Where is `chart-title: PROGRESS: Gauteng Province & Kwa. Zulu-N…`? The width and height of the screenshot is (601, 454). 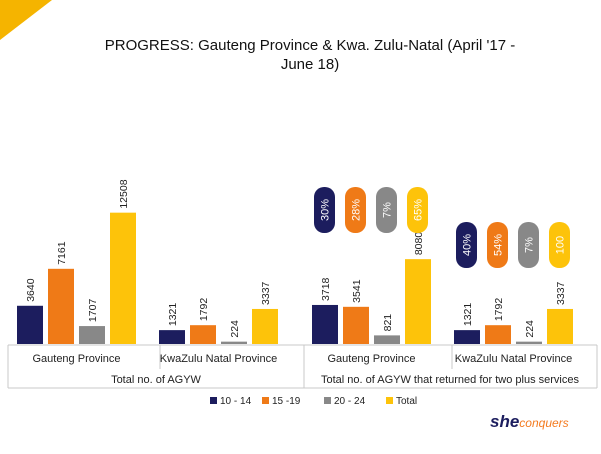
chart-title: PROGRESS: Gauteng Province & Kwa. Zulu-N… is located at coordinates (310, 55).